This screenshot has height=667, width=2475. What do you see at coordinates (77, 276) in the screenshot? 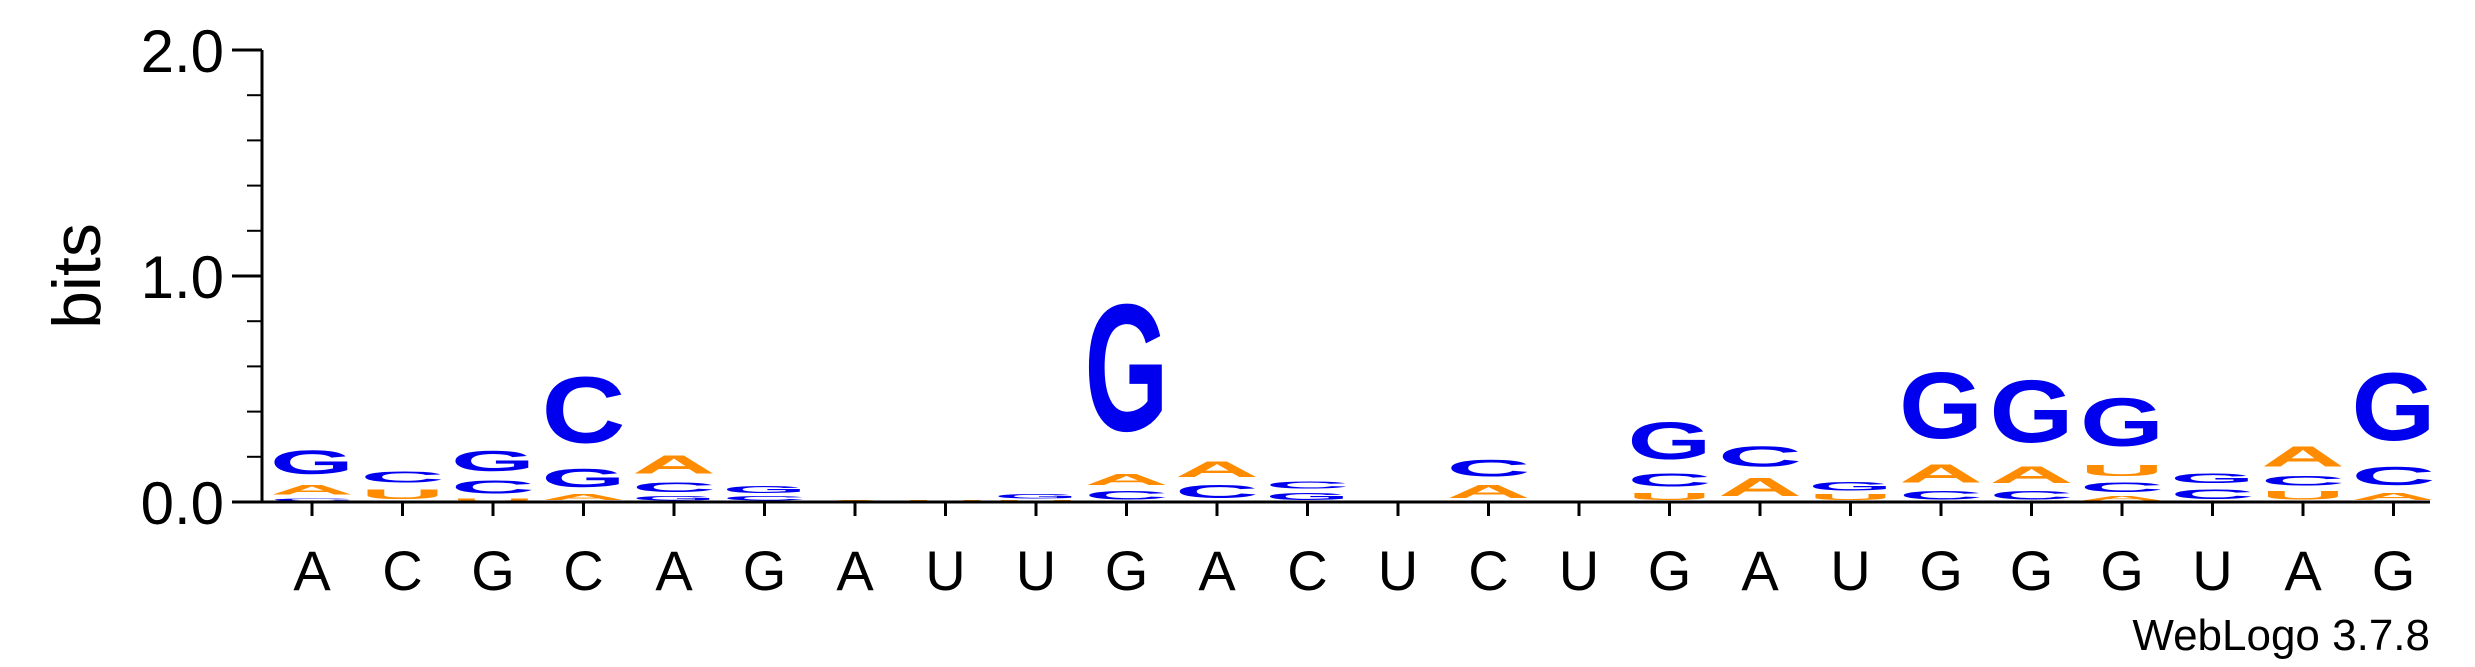
I see `y-axis-label: bits` at bounding box center [77, 276].